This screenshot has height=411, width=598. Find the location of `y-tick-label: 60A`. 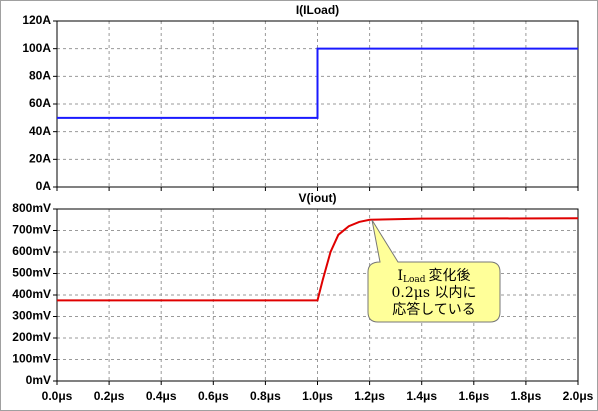

y-tick-label: 60A is located at coordinates (40, 103).